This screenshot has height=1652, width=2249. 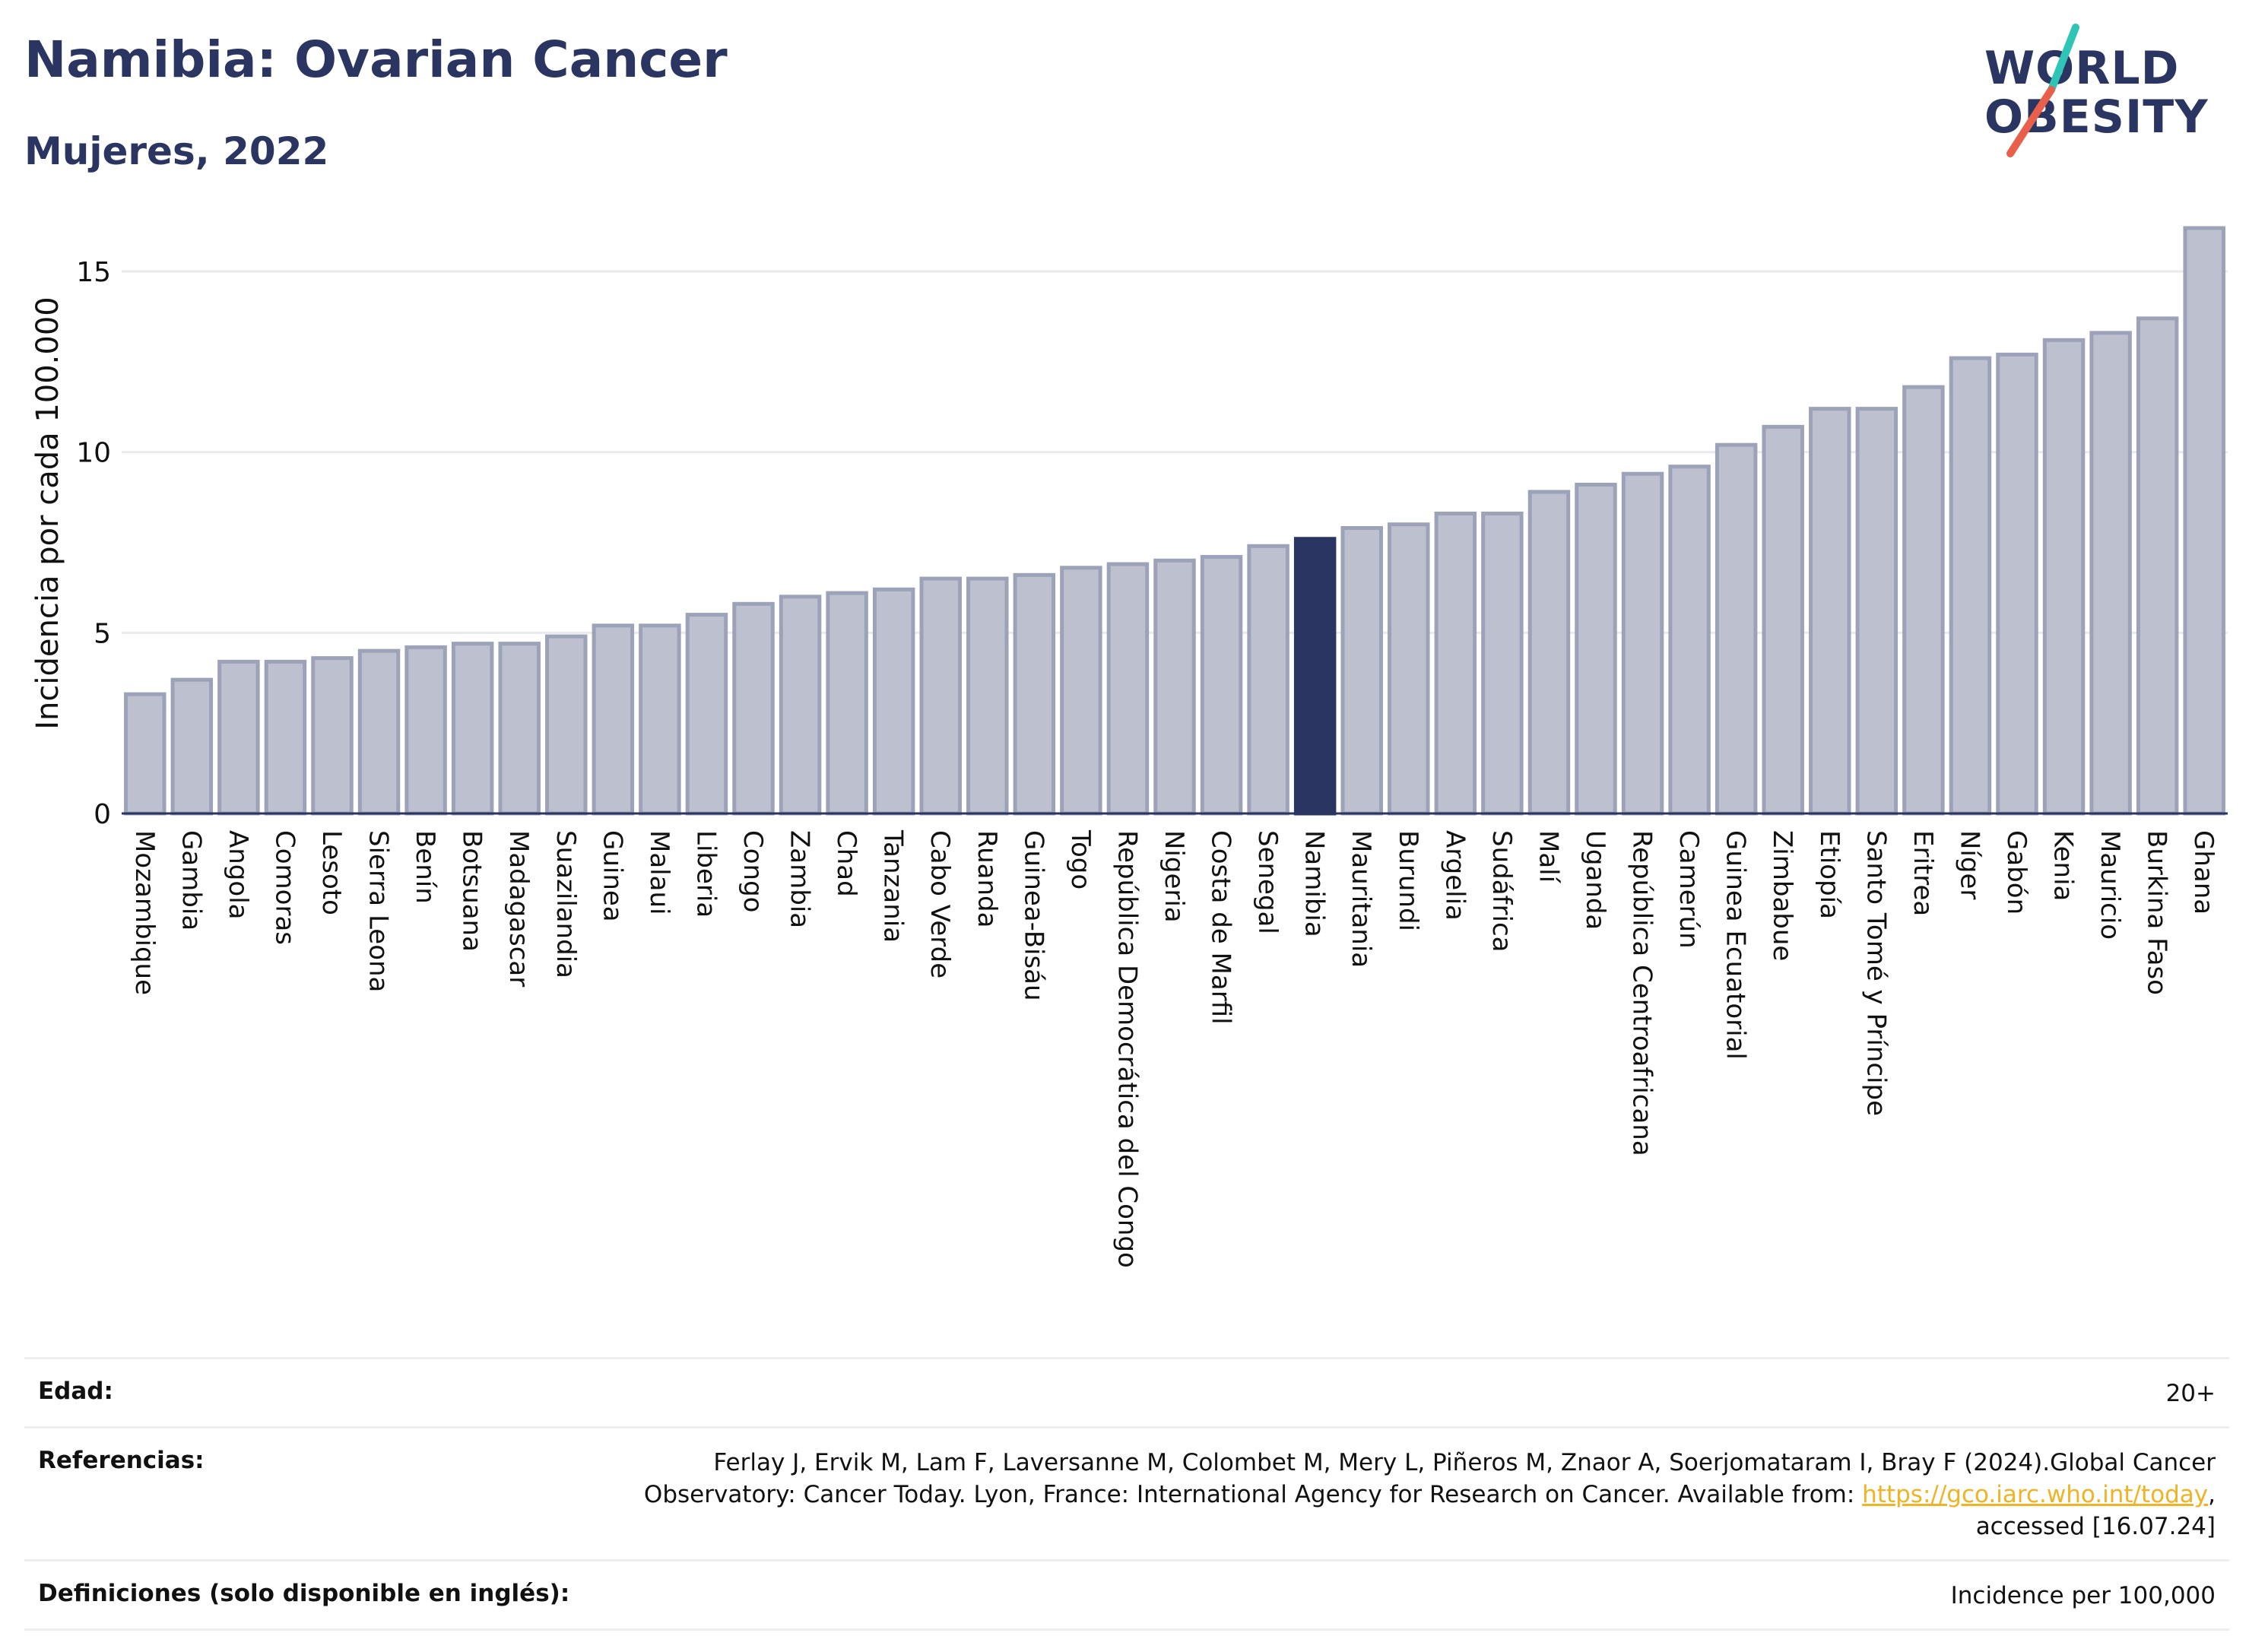 What do you see at coordinates (1314, 883) in the screenshot?
I see `x-tick-label: Namibia` at bounding box center [1314, 883].